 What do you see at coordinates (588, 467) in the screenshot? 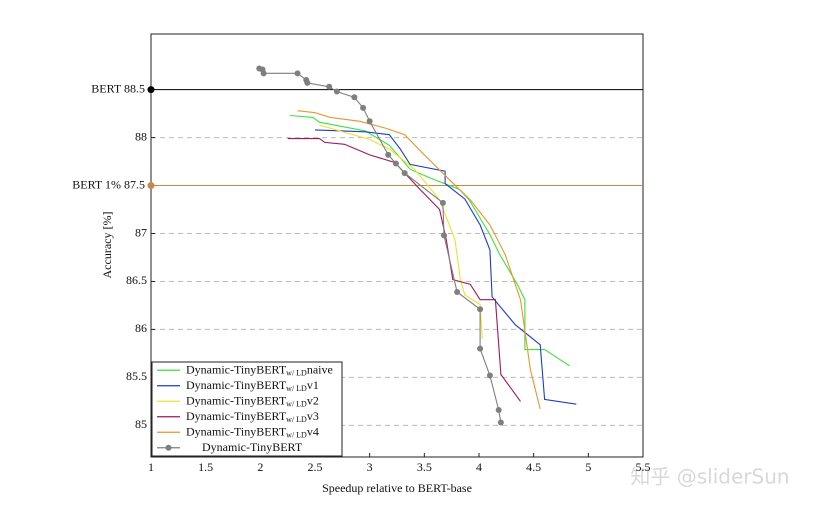
I see `x-tick-label: 5` at bounding box center [588, 467].